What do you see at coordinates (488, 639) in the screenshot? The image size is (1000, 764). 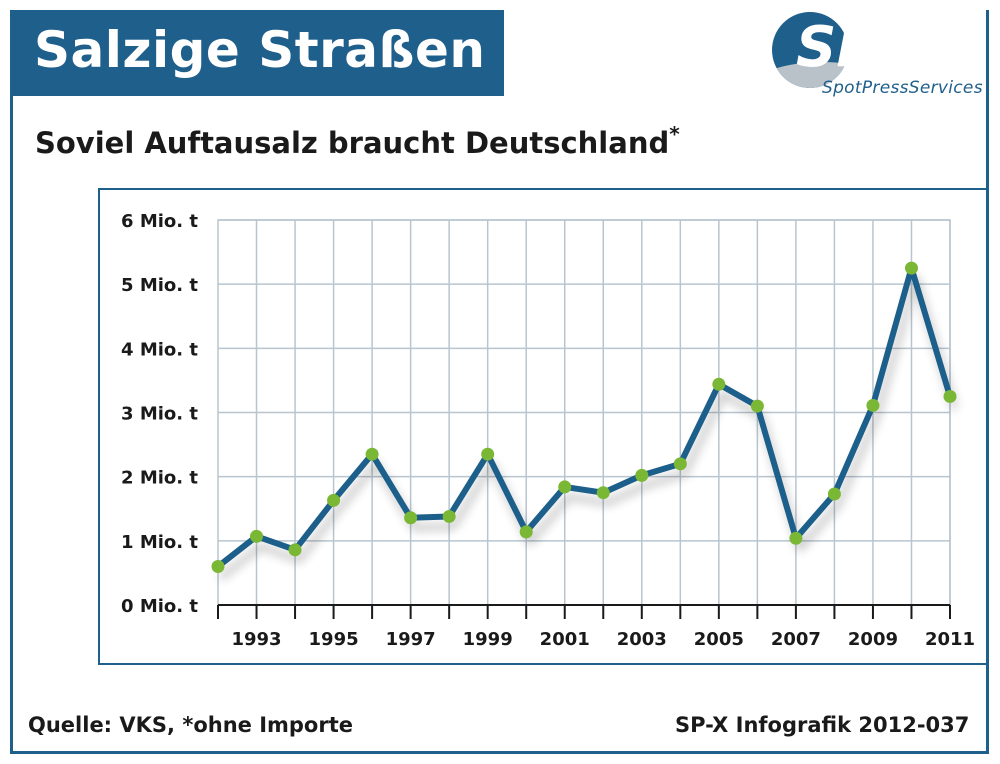 I see `x-tick-label: 1999` at bounding box center [488, 639].